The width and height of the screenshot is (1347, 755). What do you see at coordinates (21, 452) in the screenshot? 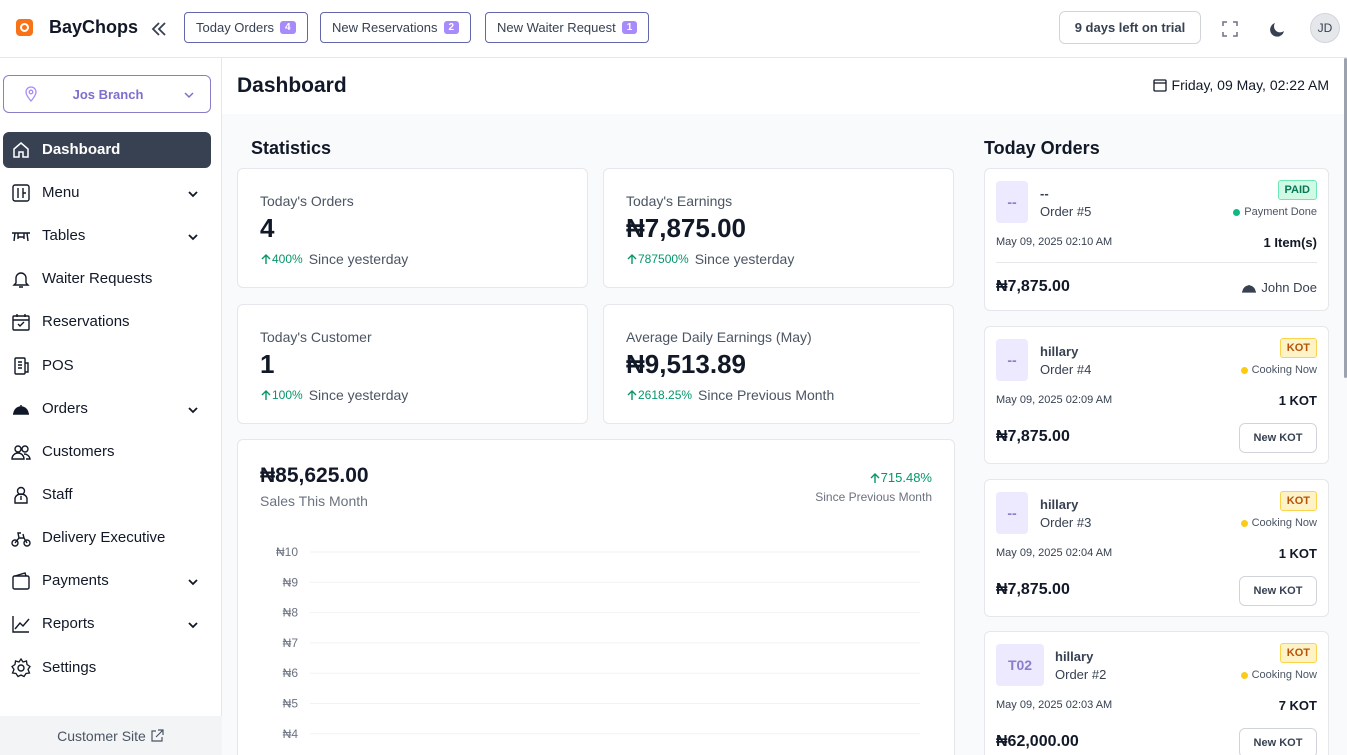
I see `users-icon` at bounding box center [21, 452].